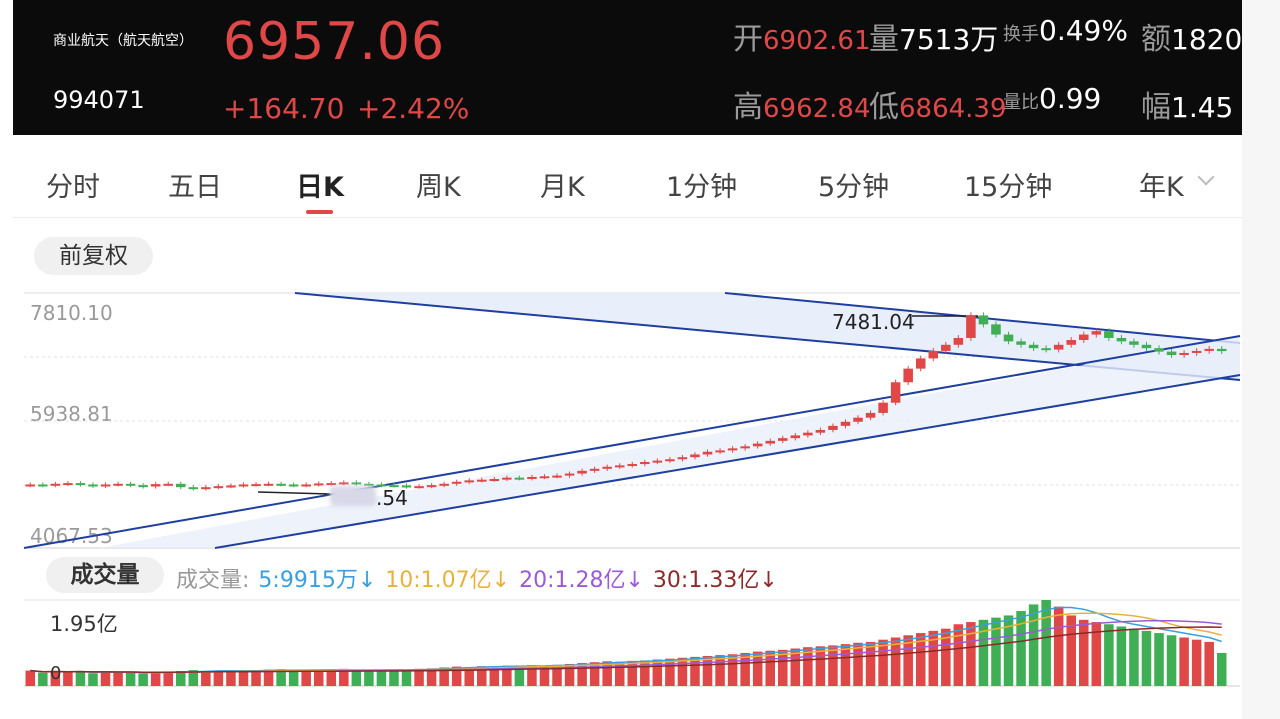  Describe the element at coordinates (1008, 187) in the screenshot. I see `tab-15min: 15分钟` at that location.